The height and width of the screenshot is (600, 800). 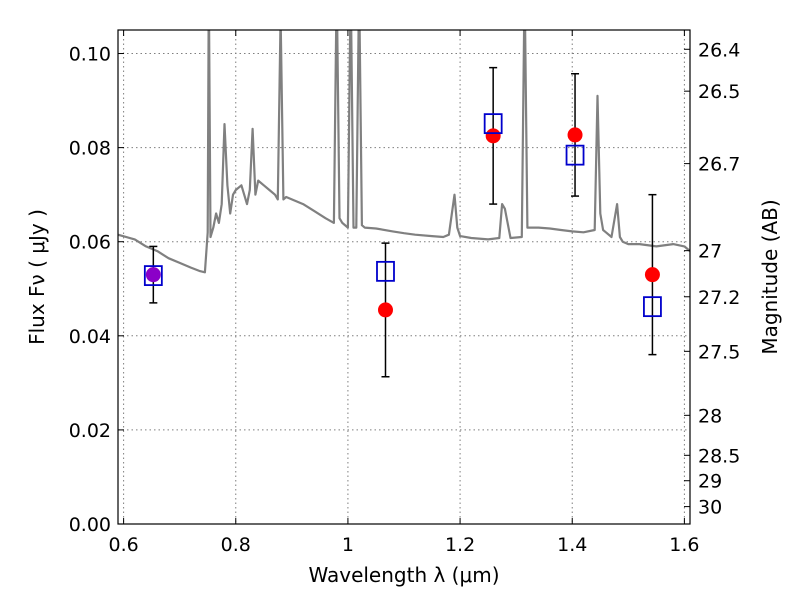 What do you see at coordinates (710, 416) in the screenshot?
I see `mag-tick-label: 28` at bounding box center [710, 416].